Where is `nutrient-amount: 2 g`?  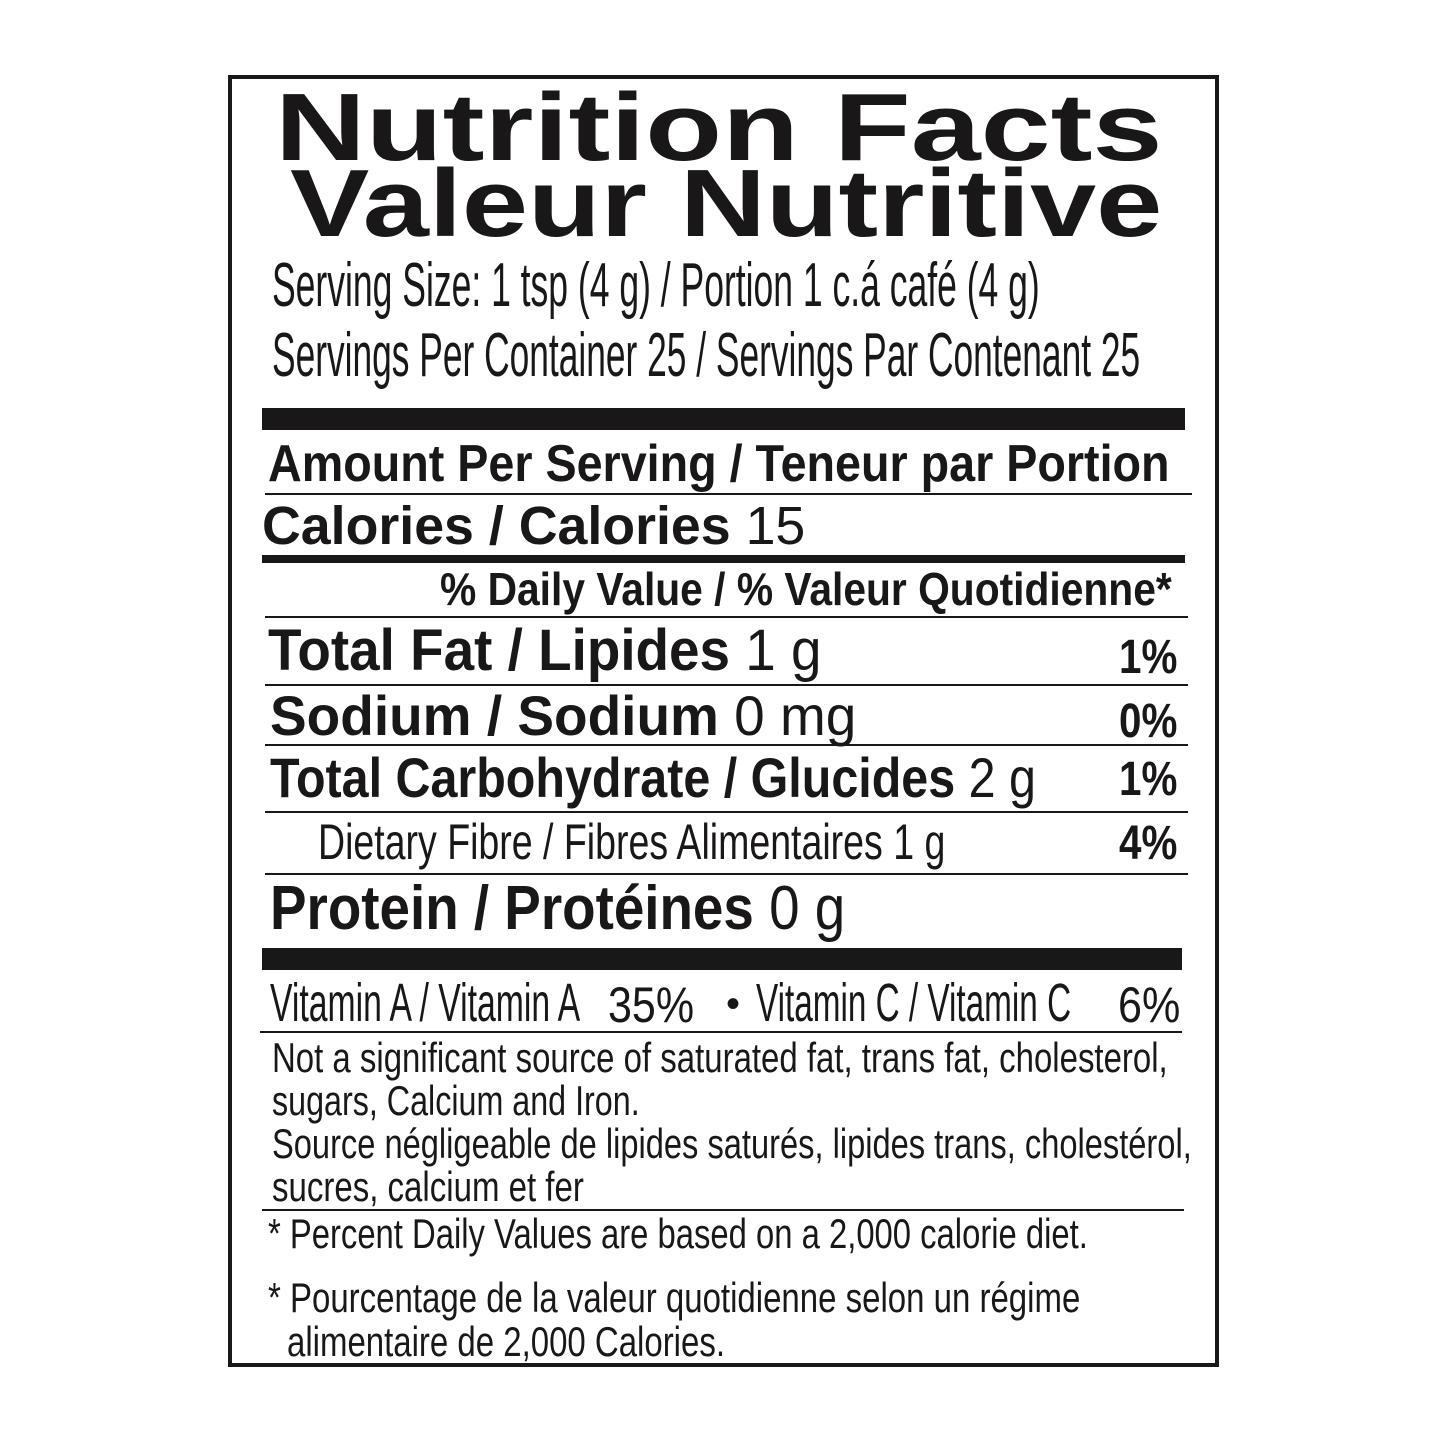 nutrient-amount: 2 g is located at coordinates (1002, 777).